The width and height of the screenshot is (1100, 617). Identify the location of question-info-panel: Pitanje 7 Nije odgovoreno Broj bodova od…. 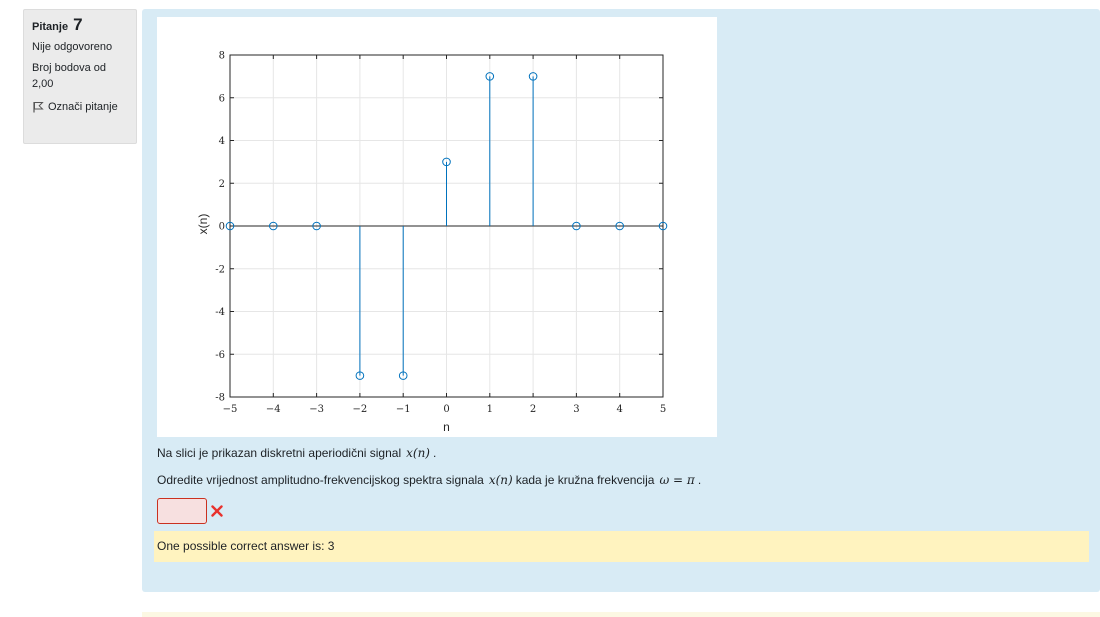
(80, 76).